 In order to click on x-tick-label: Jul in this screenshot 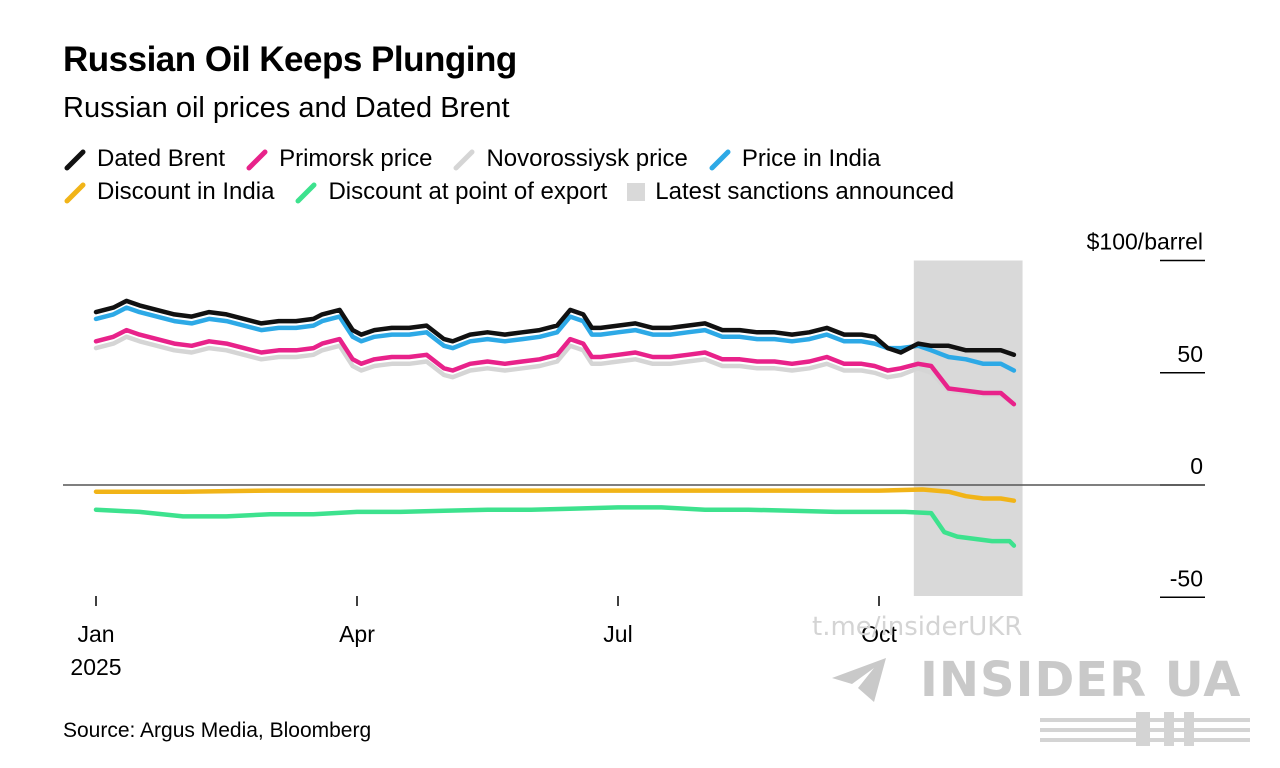, I will do `click(617, 634)`.